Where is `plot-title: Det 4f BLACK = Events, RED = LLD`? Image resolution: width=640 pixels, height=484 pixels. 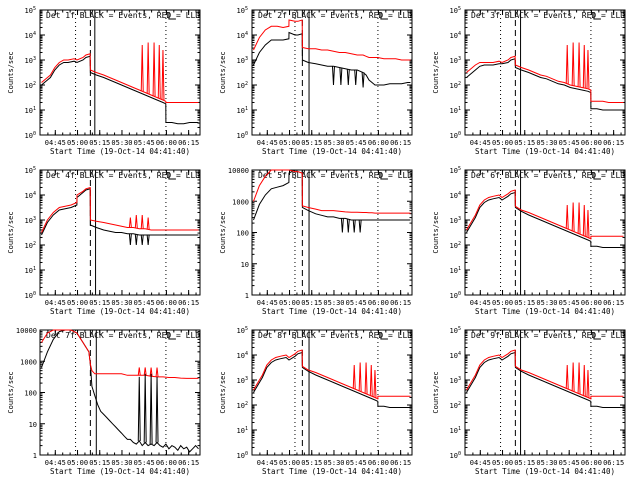 plot-title: Det 4f BLACK = Events, RED = LLD is located at coordinates (123, 175).